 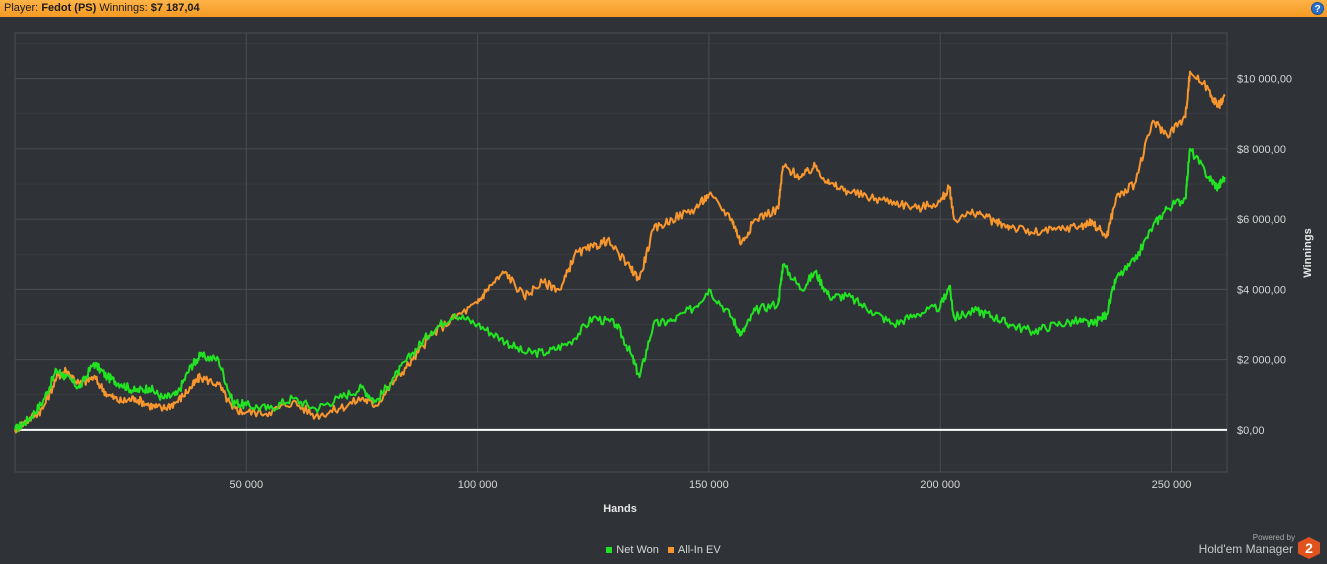 What do you see at coordinates (1317, 8) in the screenshot?
I see `help-icon: ?` at bounding box center [1317, 8].